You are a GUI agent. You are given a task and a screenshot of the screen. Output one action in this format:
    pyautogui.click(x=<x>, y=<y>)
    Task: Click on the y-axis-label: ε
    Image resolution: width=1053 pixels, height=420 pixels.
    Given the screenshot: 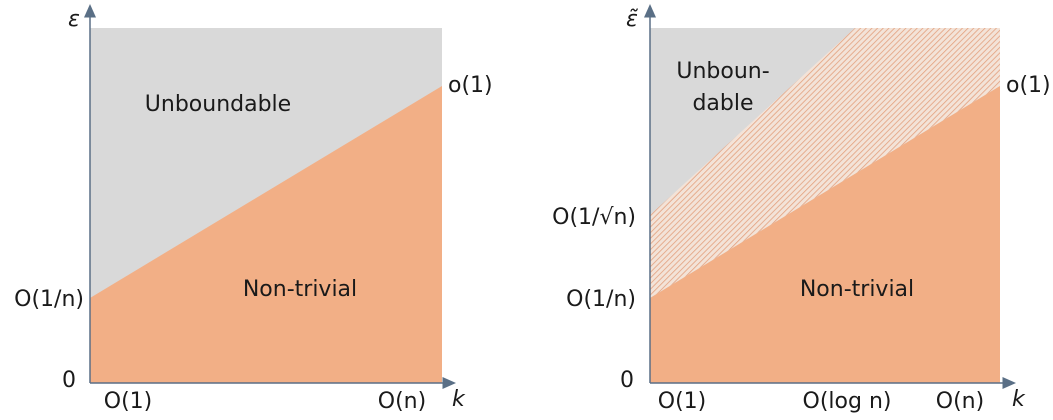 What is the action you would take?
    pyautogui.click(x=74, y=19)
    